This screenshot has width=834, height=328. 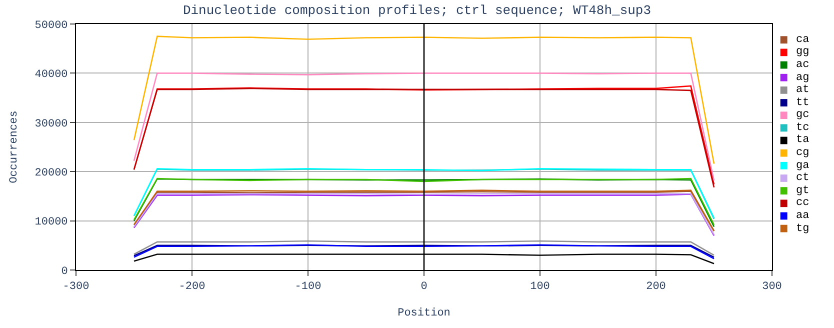 I want to click on y-tick-label: 40000, so click(x=51, y=75).